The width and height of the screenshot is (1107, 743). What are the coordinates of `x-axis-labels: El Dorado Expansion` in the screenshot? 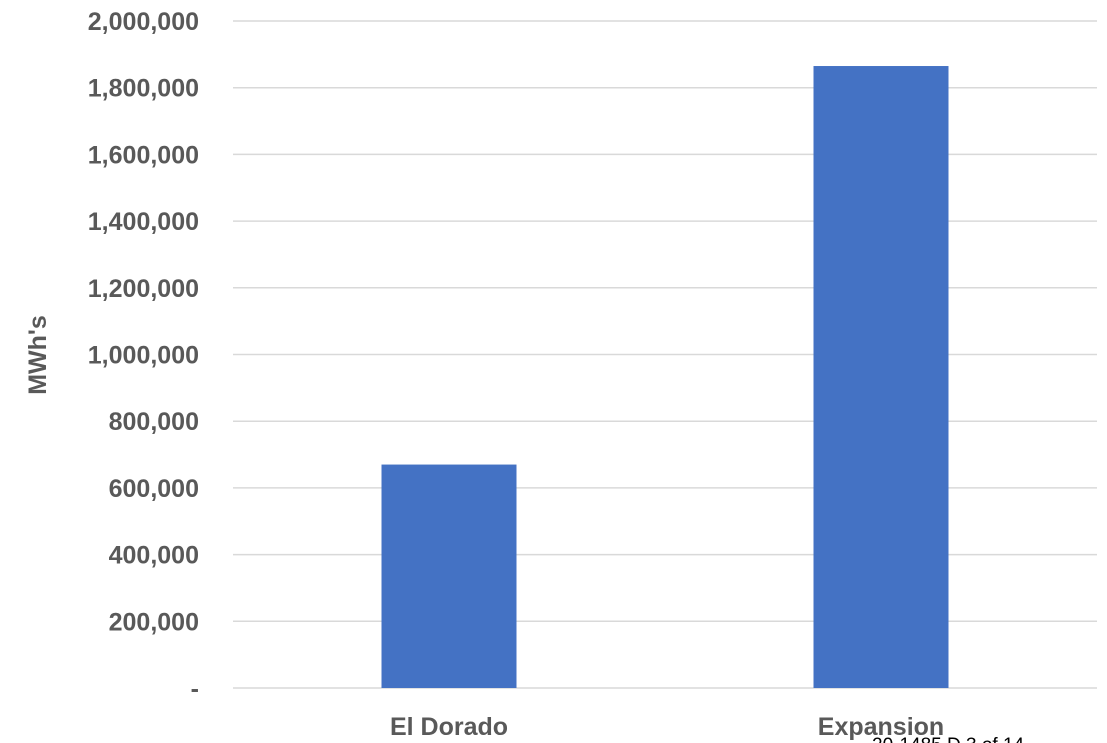 It's located at (667, 727).